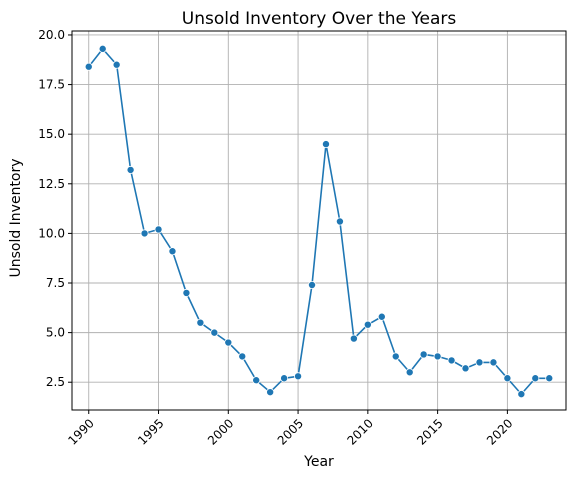 This screenshot has width=577, height=478. What do you see at coordinates (429, 431) in the screenshot?
I see `x-tick-label: 2015` at bounding box center [429, 431].